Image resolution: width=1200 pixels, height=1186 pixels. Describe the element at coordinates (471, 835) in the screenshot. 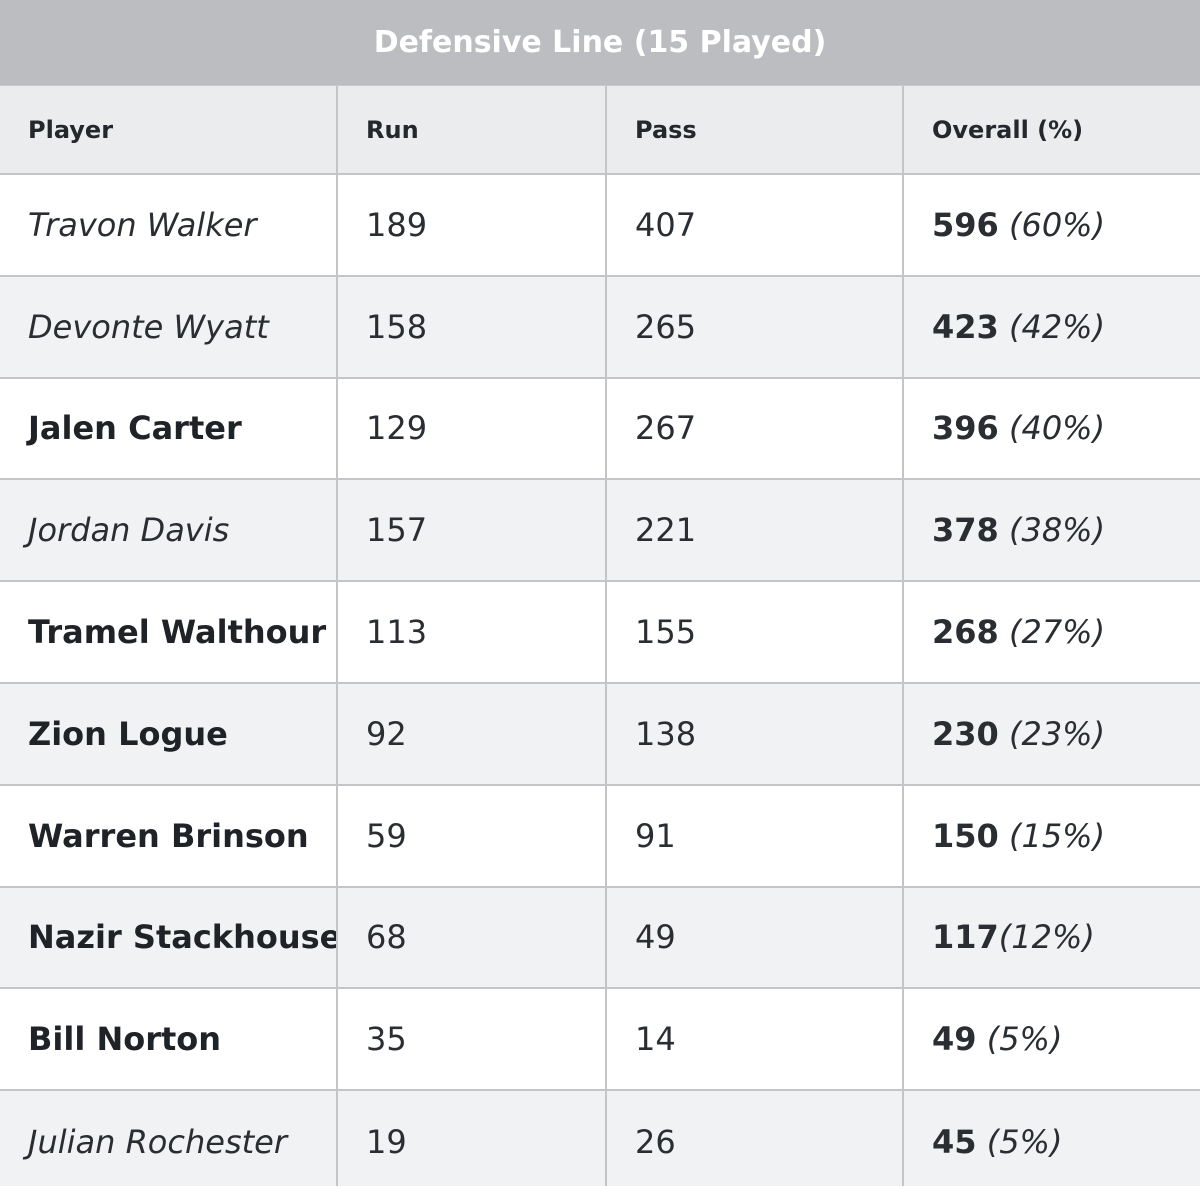

I see `run-cell: 59` at that location.